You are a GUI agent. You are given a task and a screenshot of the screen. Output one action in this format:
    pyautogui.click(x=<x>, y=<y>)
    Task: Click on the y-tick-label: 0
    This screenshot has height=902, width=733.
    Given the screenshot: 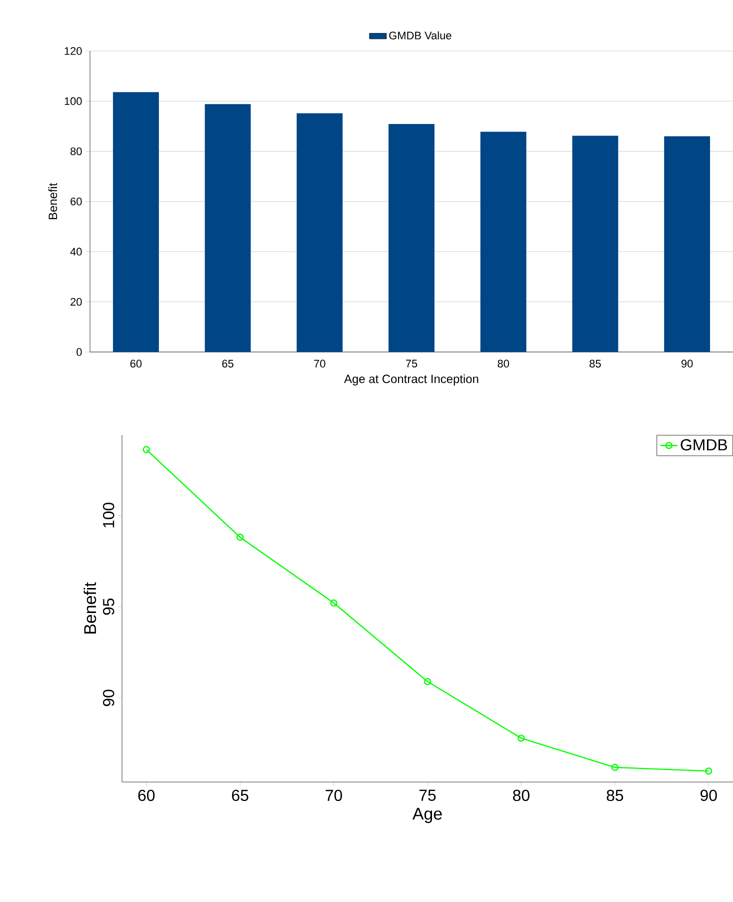 What is the action you would take?
    pyautogui.click(x=79, y=352)
    